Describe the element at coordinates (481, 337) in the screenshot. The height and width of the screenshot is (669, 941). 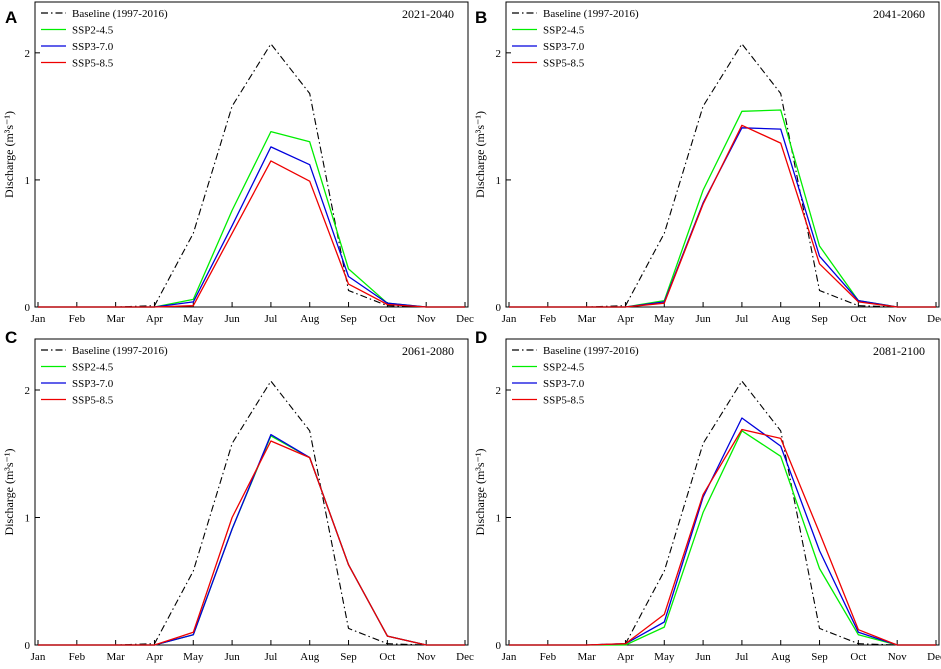
I see `panel-letter: D` at that location.